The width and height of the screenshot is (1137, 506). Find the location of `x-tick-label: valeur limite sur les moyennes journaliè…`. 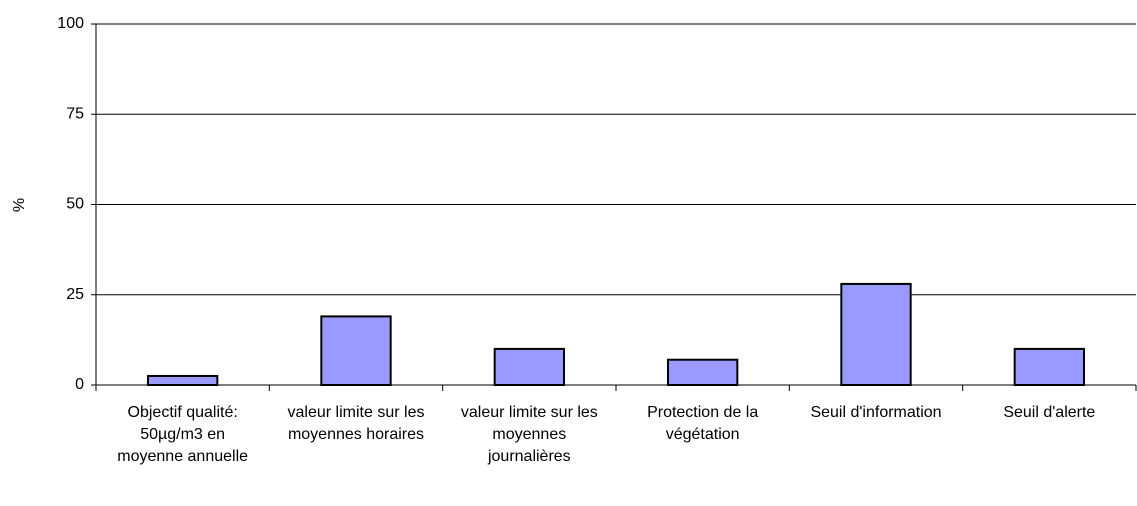

x-tick-label: valeur limite sur les moyennes journaliè… is located at coordinates (529, 434).